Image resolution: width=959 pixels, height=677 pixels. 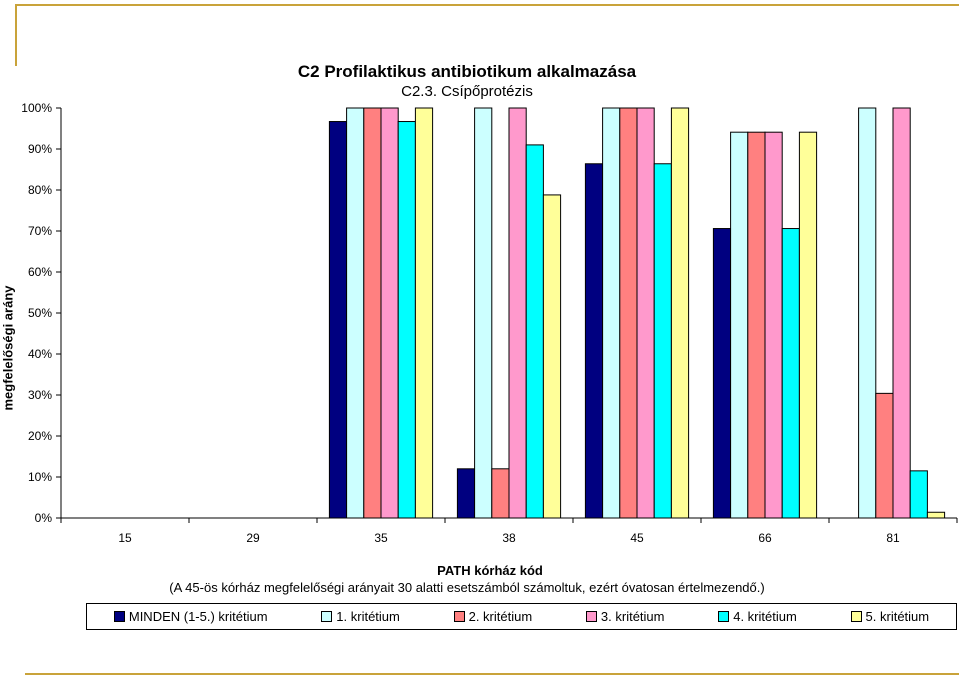 What do you see at coordinates (765, 616) in the screenshot?
I see `legend-label: 4. kritétium` at bounding box center [765, 616].